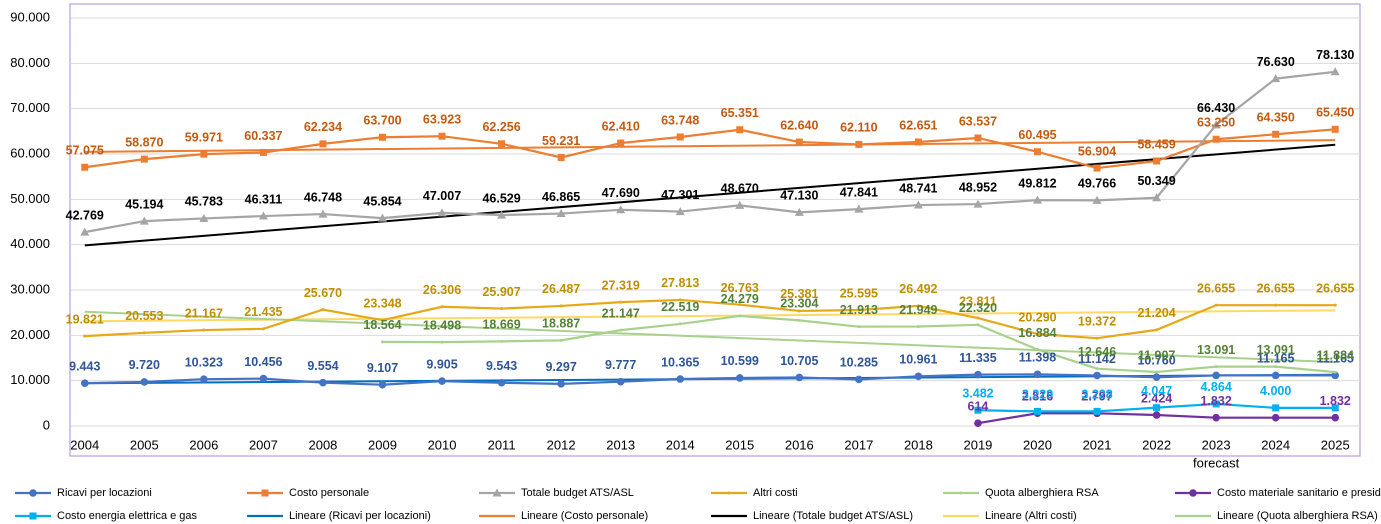 This screenshot has height=524, width=1381. Describe the element at coordinates (833, 516) in the screenshot. I see `legend-label: Lineare (Totale budget ATS/ASL)` at that location.